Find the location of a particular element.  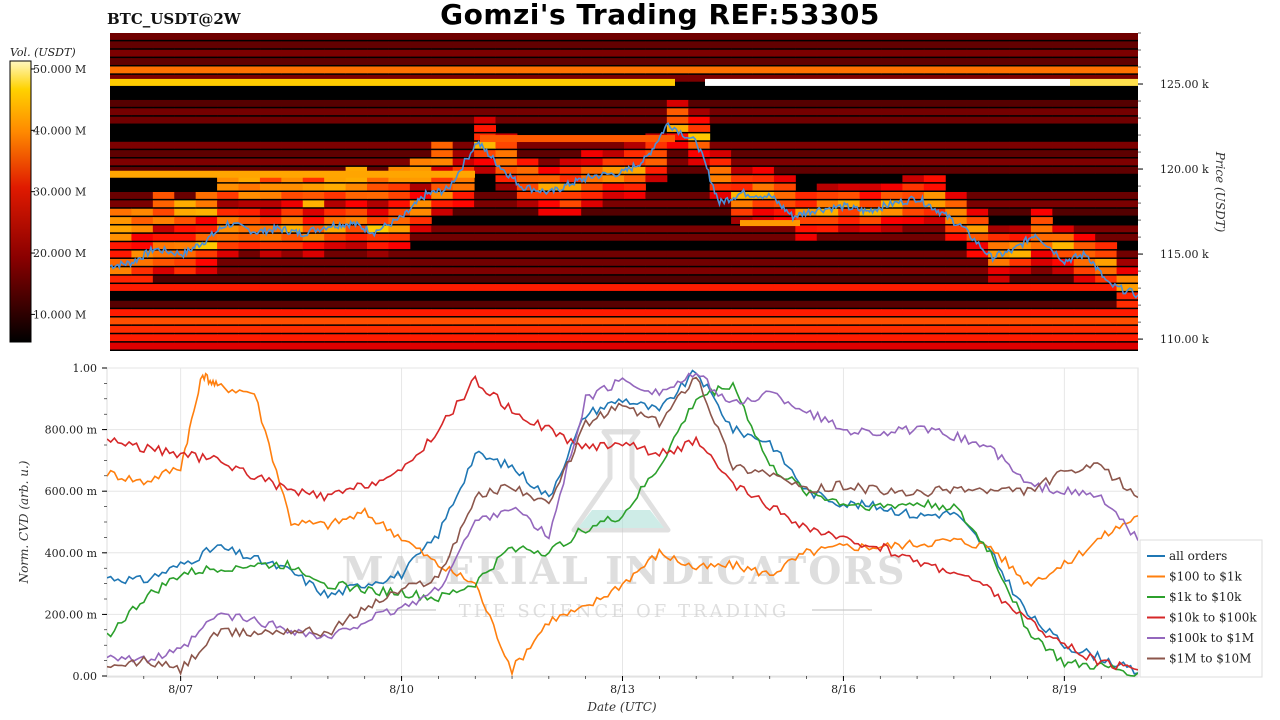

price-tick-label: 110.00 k is located at coordinates (1184, 339).